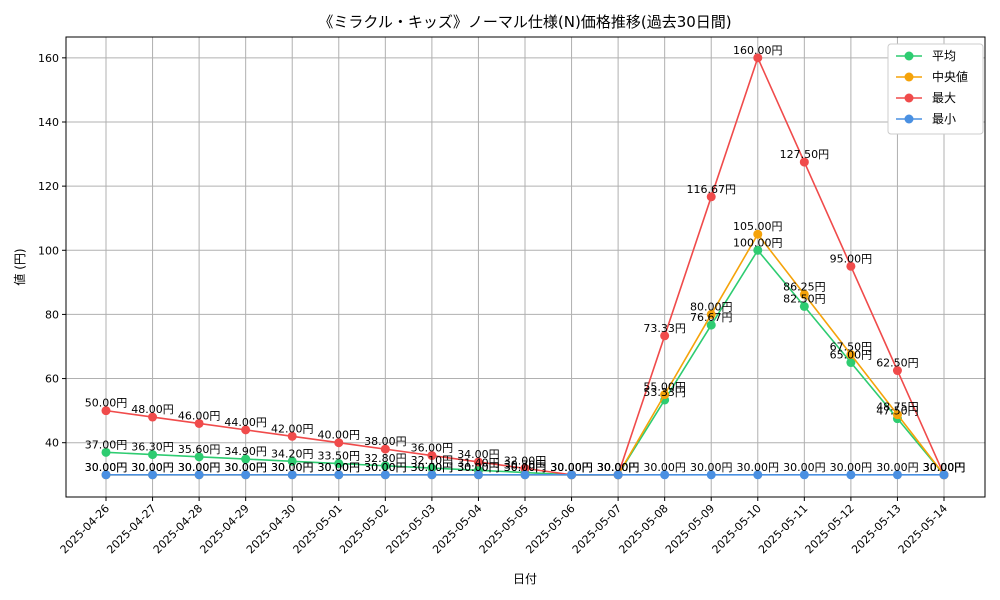 Image resolution: width=1000 pixels, height=600 pixels. What do you see at coordinates (292, 453) in the screenshot?
I see `data-label: 34.20円` at bounding box center [292, 453].